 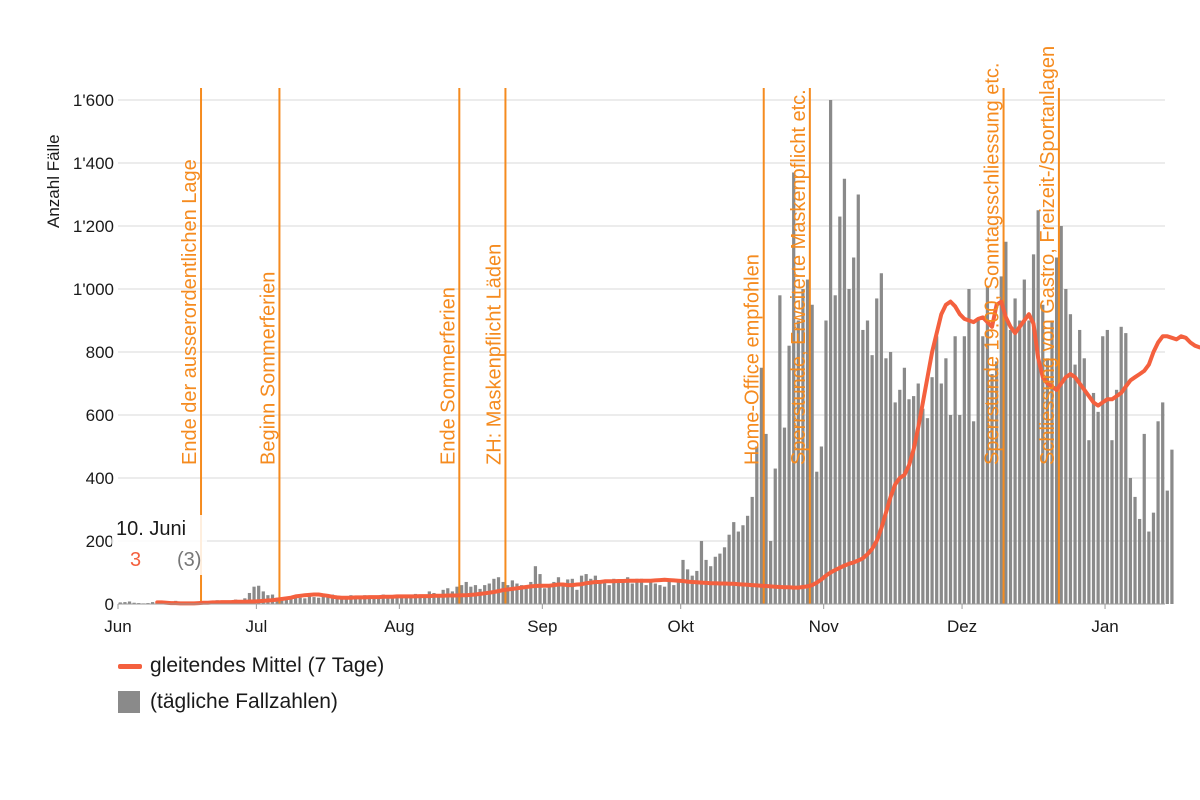 What do you see at coordinates (268, 368) in the screenshot?
I see `annotation-label: Beginn Sommerferien` at bounding box center [268, 368].